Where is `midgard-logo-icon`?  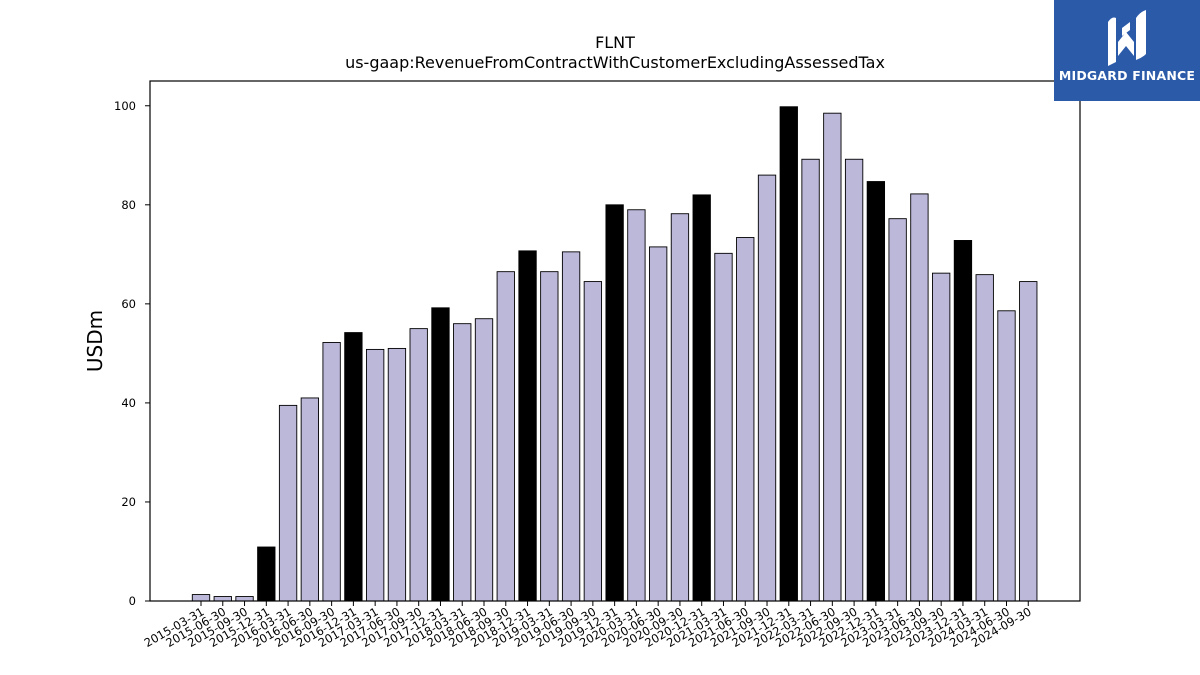
midgard-logo-icon is located at coordinates (1127, 38).